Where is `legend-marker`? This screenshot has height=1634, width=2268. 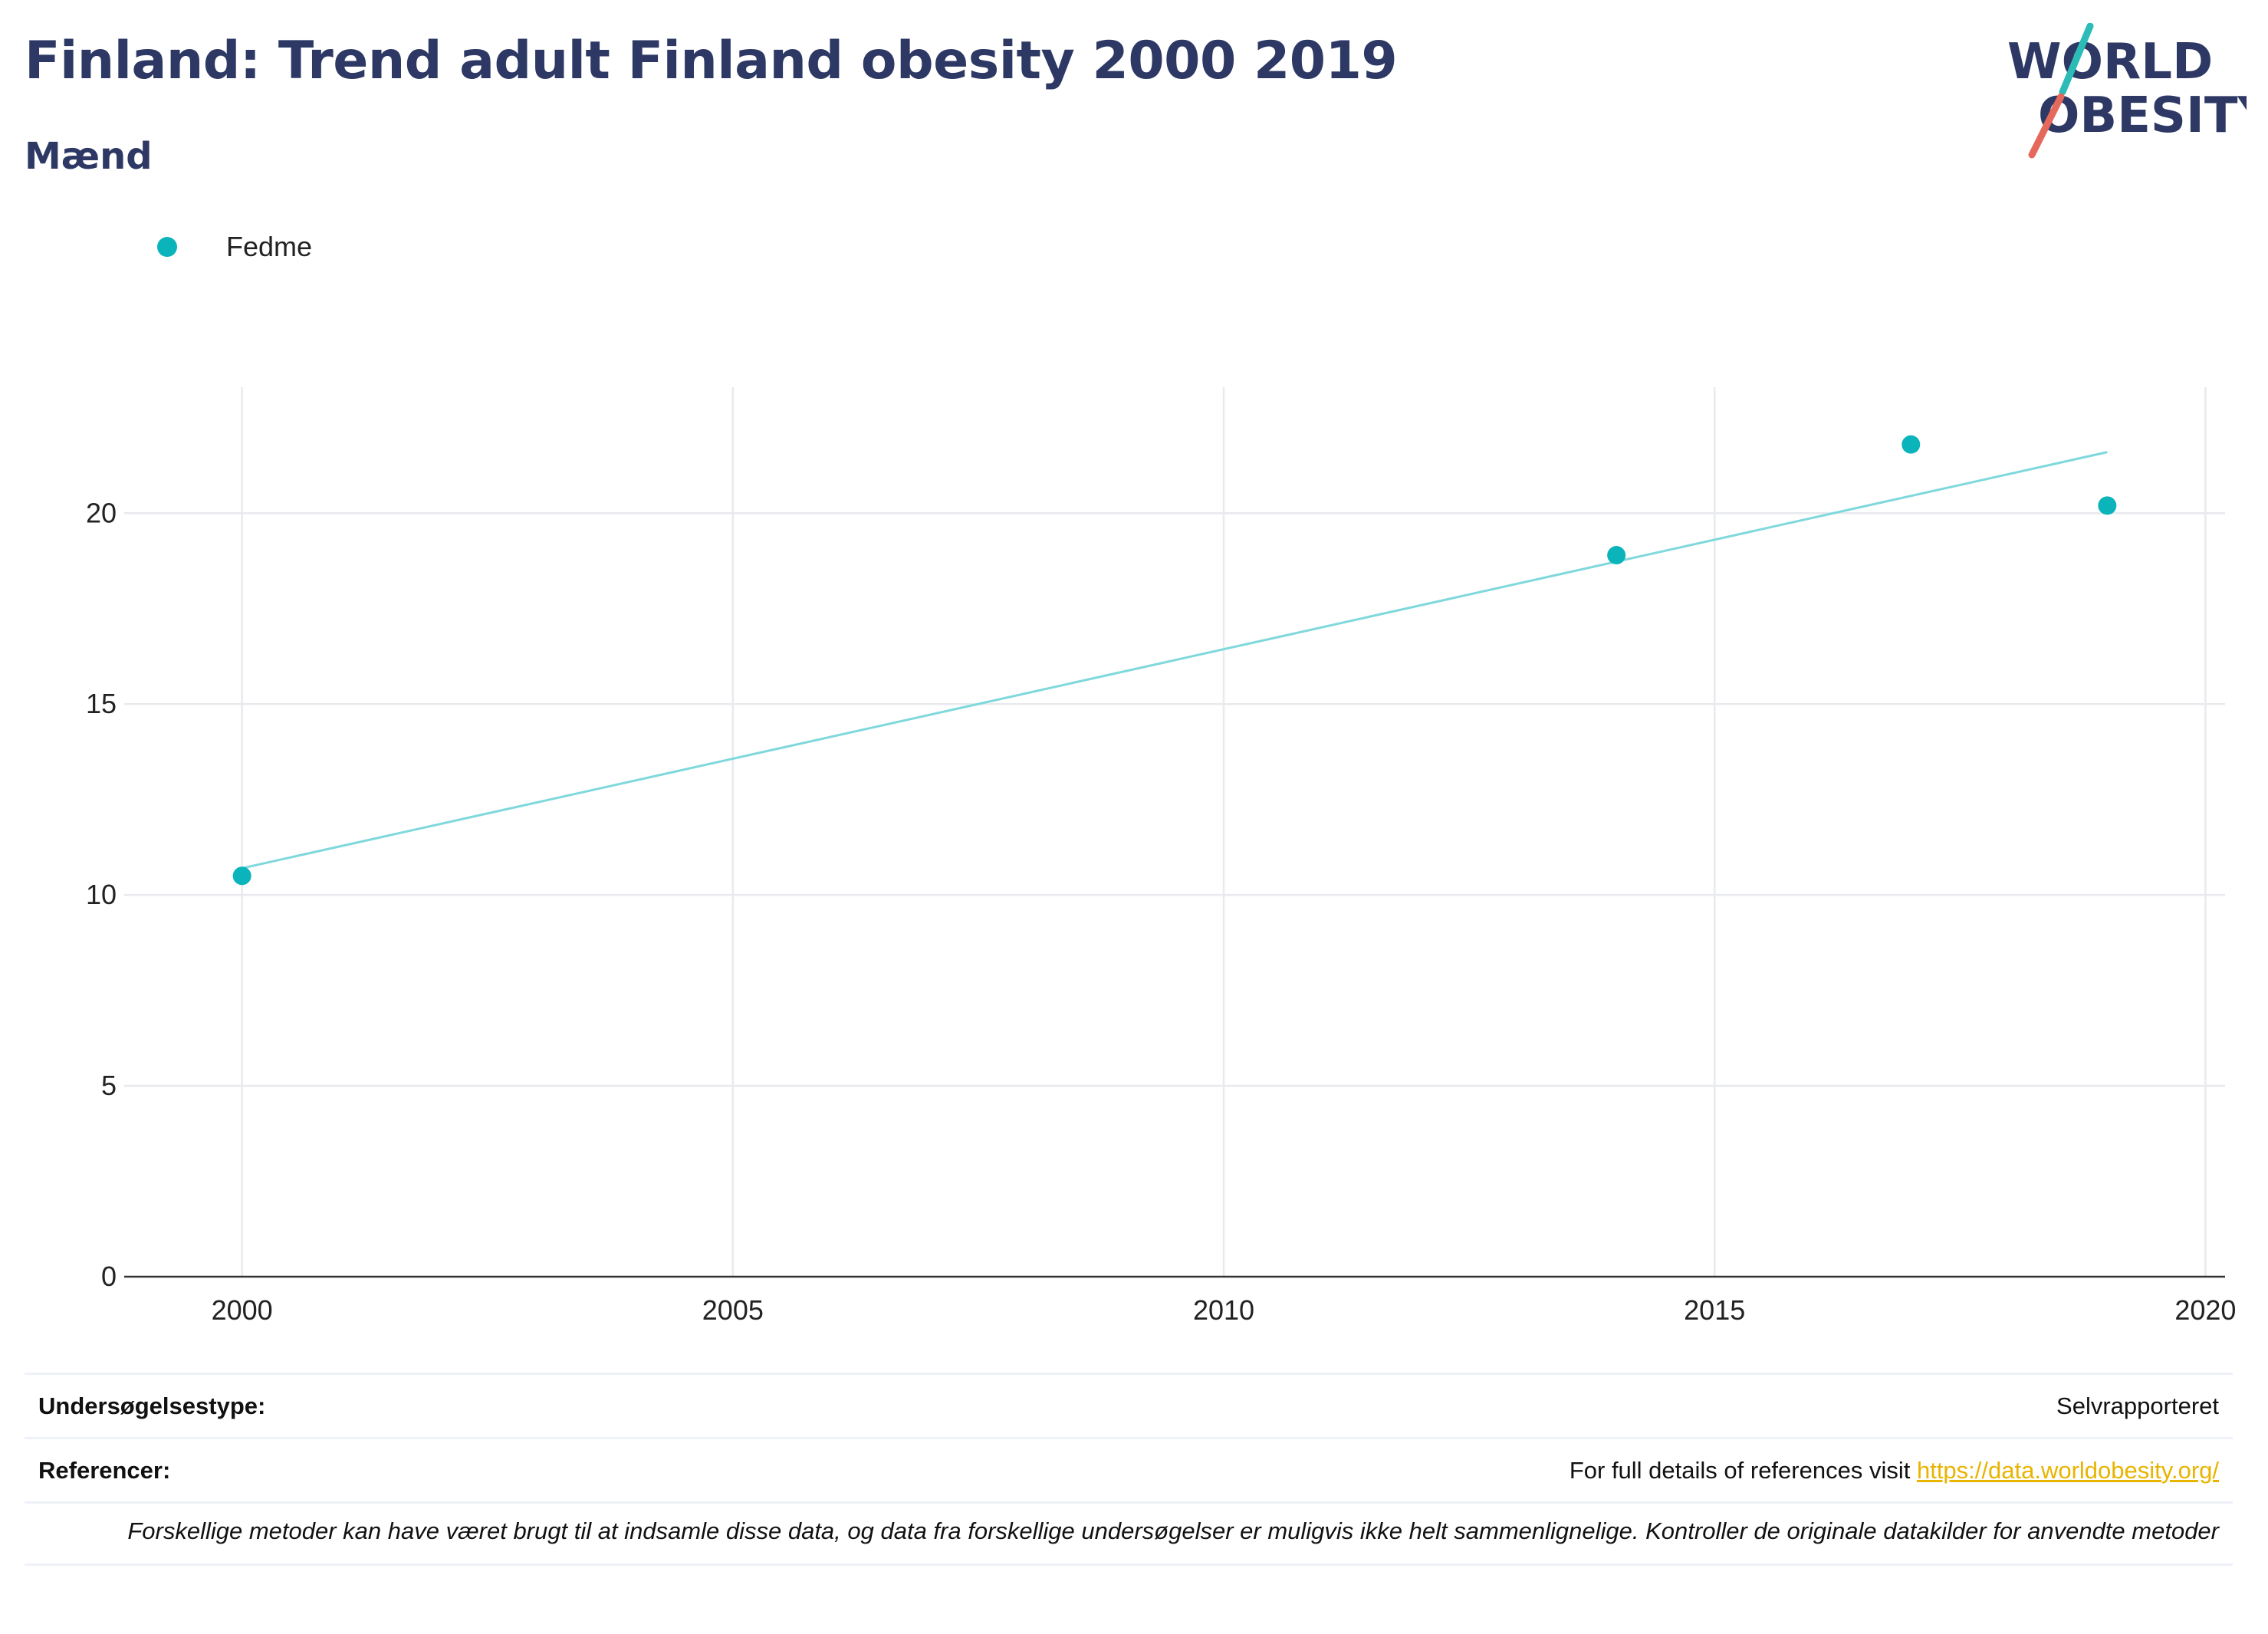
legend-marker is located at coordinates (167, 247).